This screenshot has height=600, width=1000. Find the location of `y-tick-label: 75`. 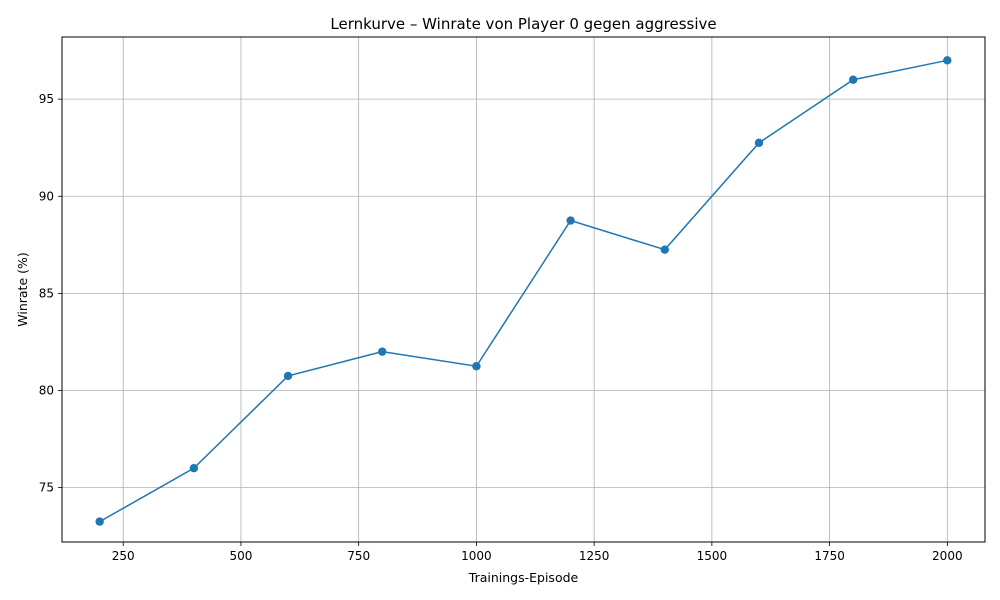

y-tick-label: 75 is located at coordinates (46, 488).